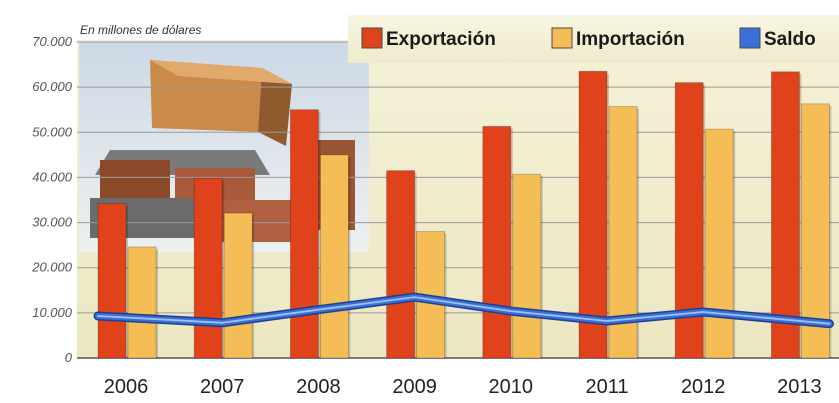 Image resolution: width=839 pixels, height=403 pixels. What do you see at coordinates (511, 387) in the screenshot?
I see `x-tick-label: 2010` at bounding box center [511, 387].